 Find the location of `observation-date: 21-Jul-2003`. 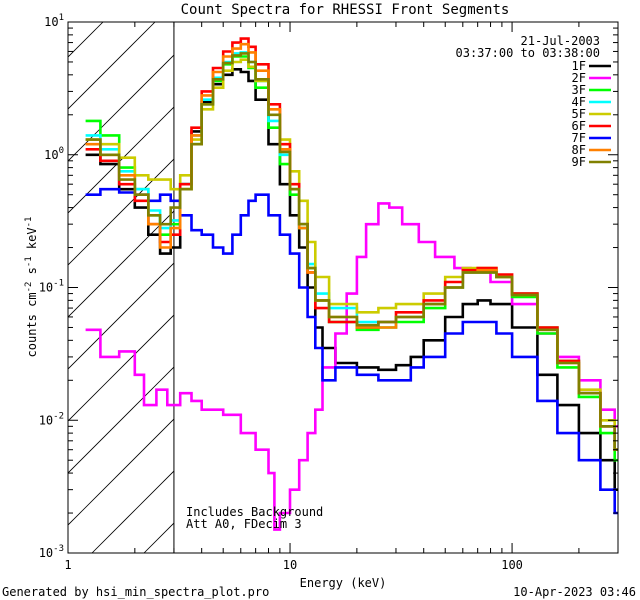

observation-date: 21-Jul-2003 is located at coordinates (560, 41).